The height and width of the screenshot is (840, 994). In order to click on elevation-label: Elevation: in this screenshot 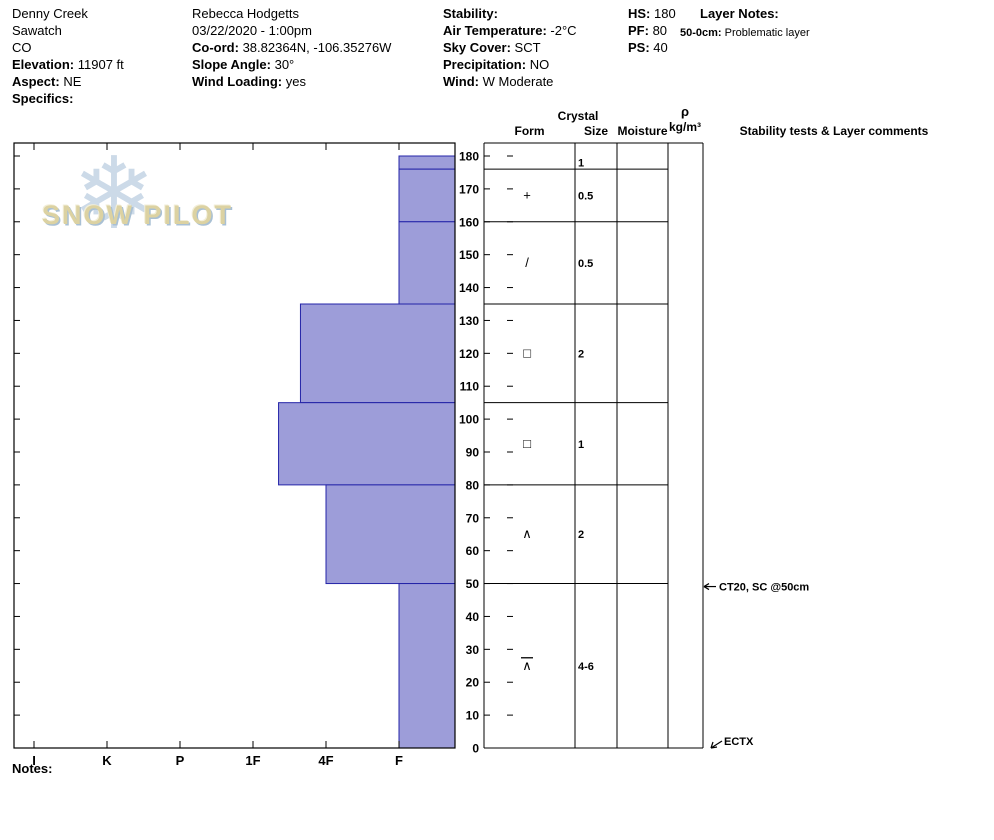, I will do `click(43, 64)`.